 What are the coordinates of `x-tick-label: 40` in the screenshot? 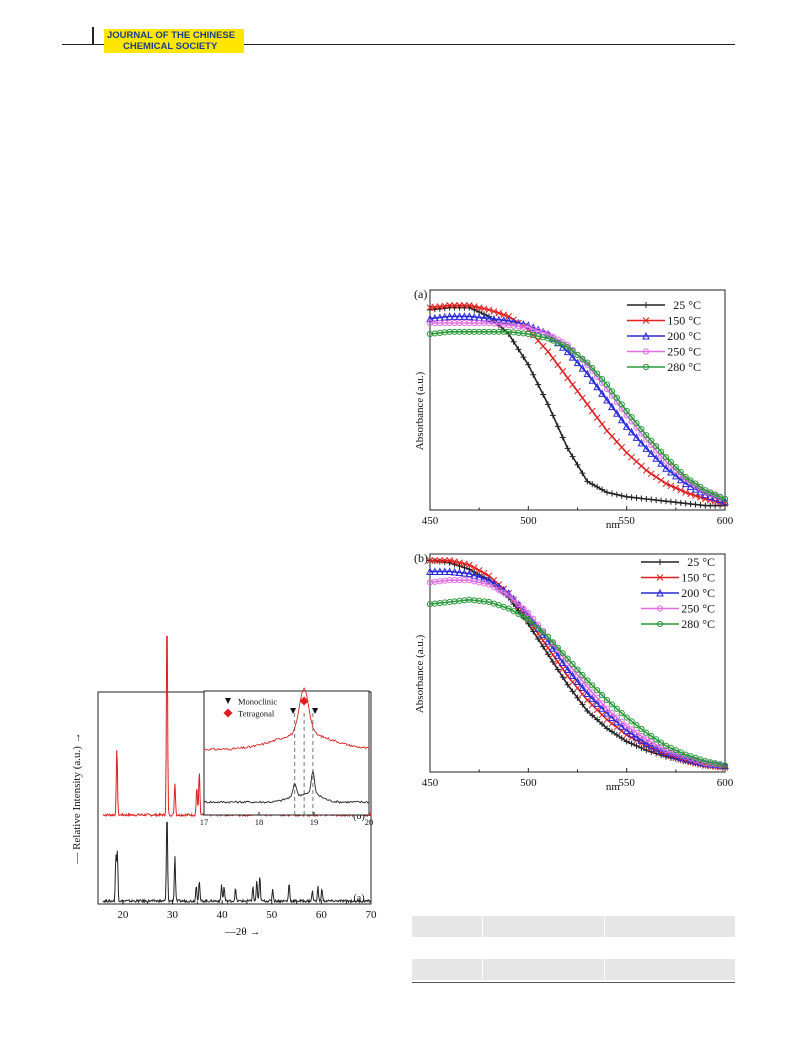 It's located at (223, 915).